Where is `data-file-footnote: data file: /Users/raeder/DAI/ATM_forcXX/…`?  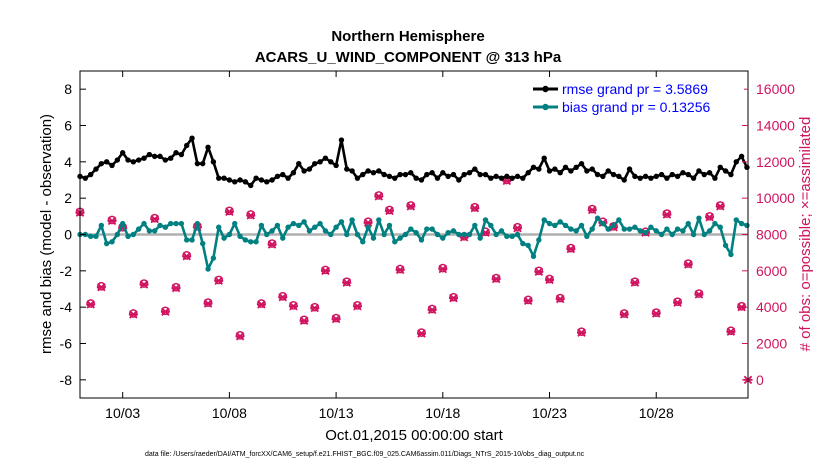
data-file-footnote: data file: /Users/raeder/DAI/ATM_forcXX/… is located at coordinates (365, 454).